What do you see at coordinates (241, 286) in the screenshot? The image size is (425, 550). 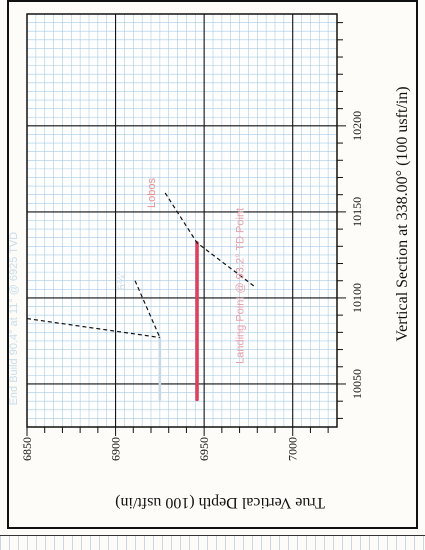 I see `annotation-label: Landing Point @ 93.2° TD Point` at bounding box center [241, 286].